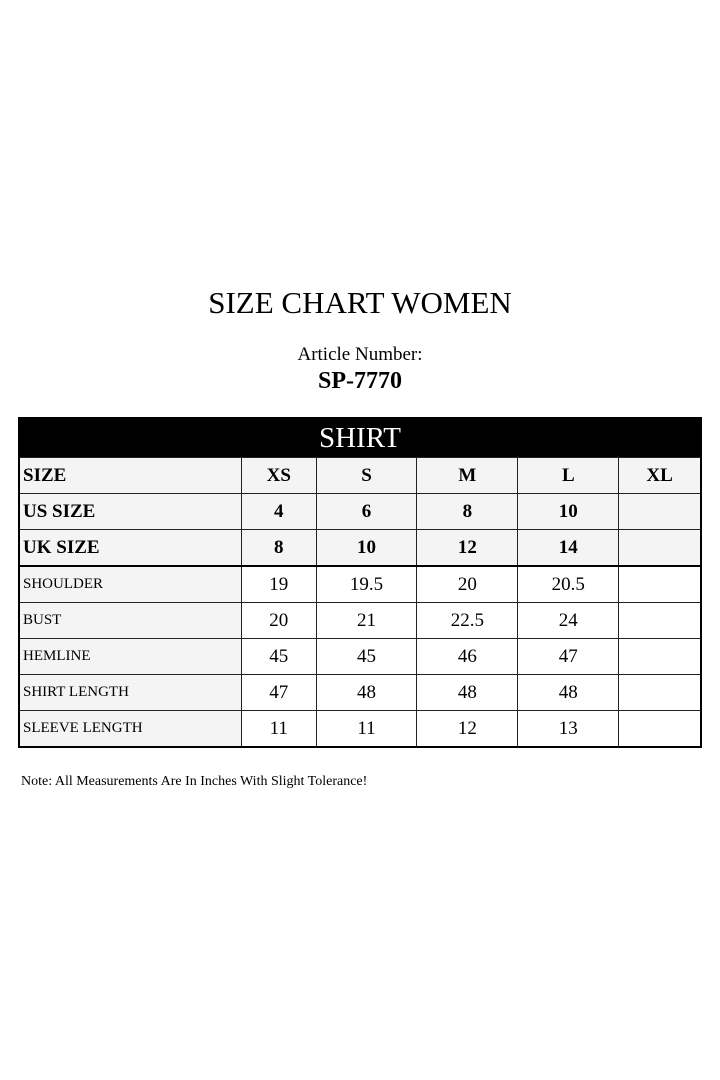 This screenshot has height=1080, width=720. Describe the element at coordinates (660, 475) in the screenshot. I see `table-cell: XL` at that location.